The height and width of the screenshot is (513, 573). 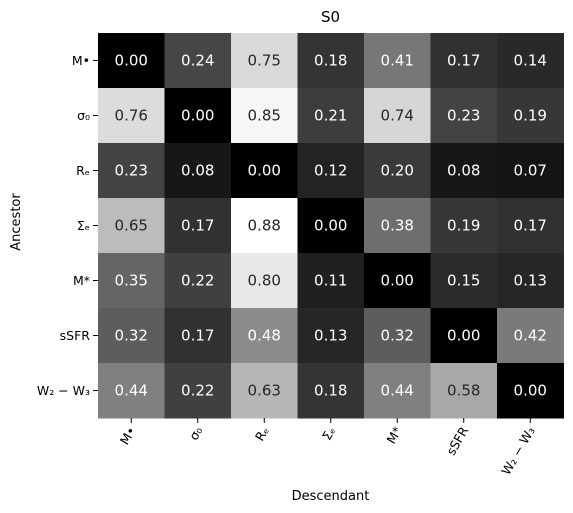 I want to click on chart-title: S0, so click(x=330, y=17).